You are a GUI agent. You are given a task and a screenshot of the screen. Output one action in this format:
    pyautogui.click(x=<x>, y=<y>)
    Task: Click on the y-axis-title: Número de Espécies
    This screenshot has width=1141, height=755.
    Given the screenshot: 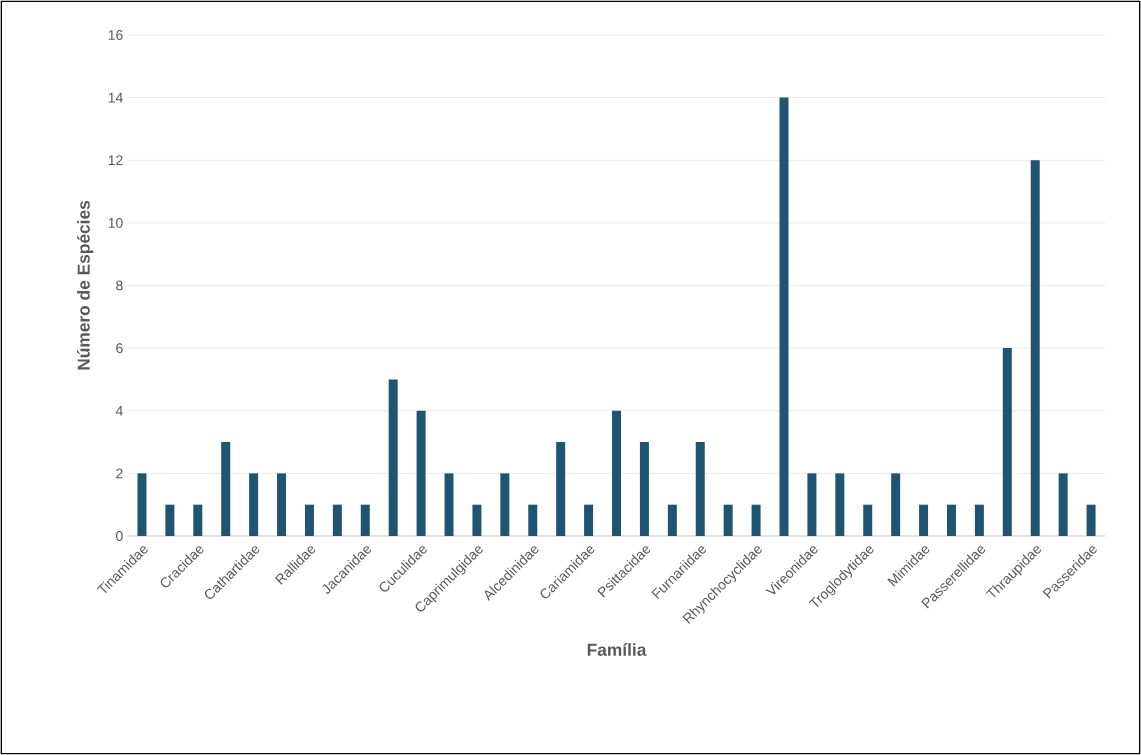 What is the action you would take?
    pyautogui.click(x=85, y=285)
    